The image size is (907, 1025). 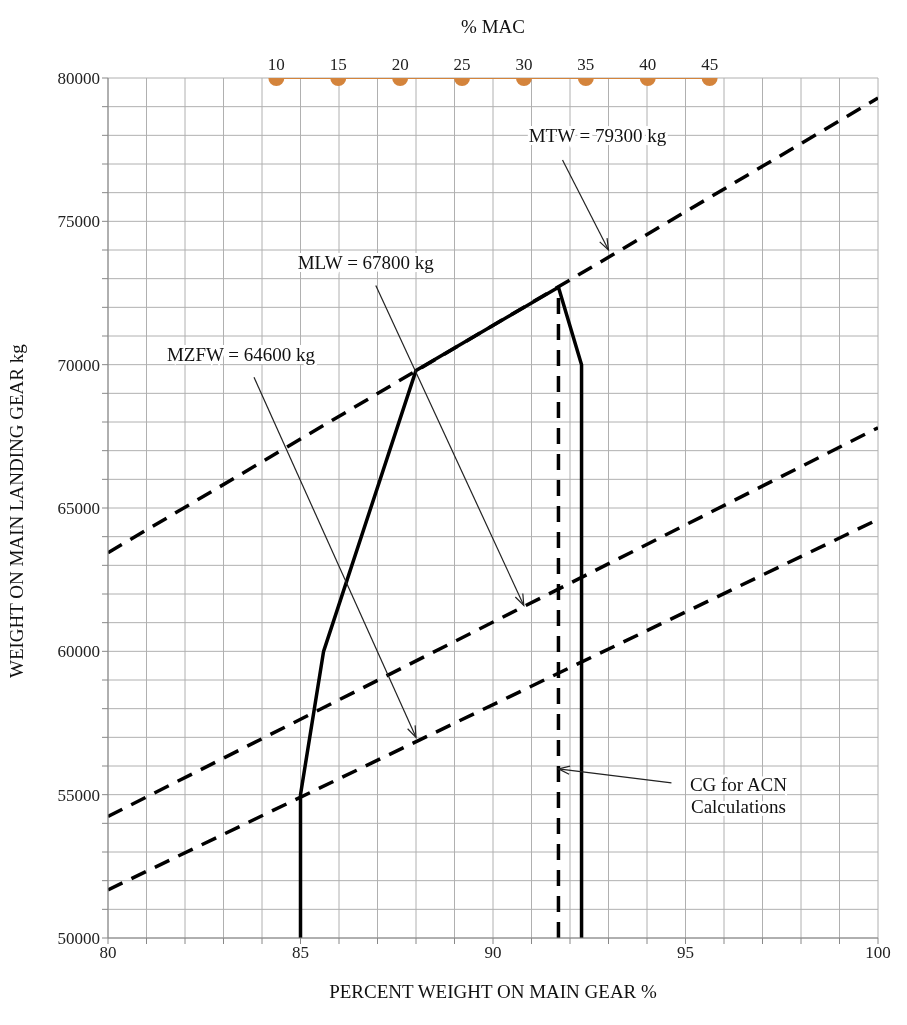 What do you see at coordinates (78, 222) in the screenshot?
I see `y-tick-label: 75000` at bounding box center [78, 222].